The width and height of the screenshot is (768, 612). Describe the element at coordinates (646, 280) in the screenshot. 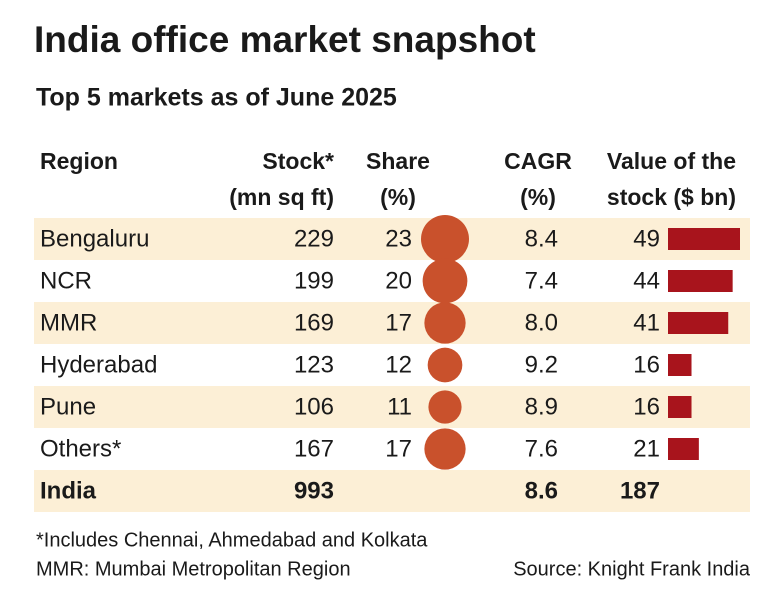

I see `cell: 44` at that location.